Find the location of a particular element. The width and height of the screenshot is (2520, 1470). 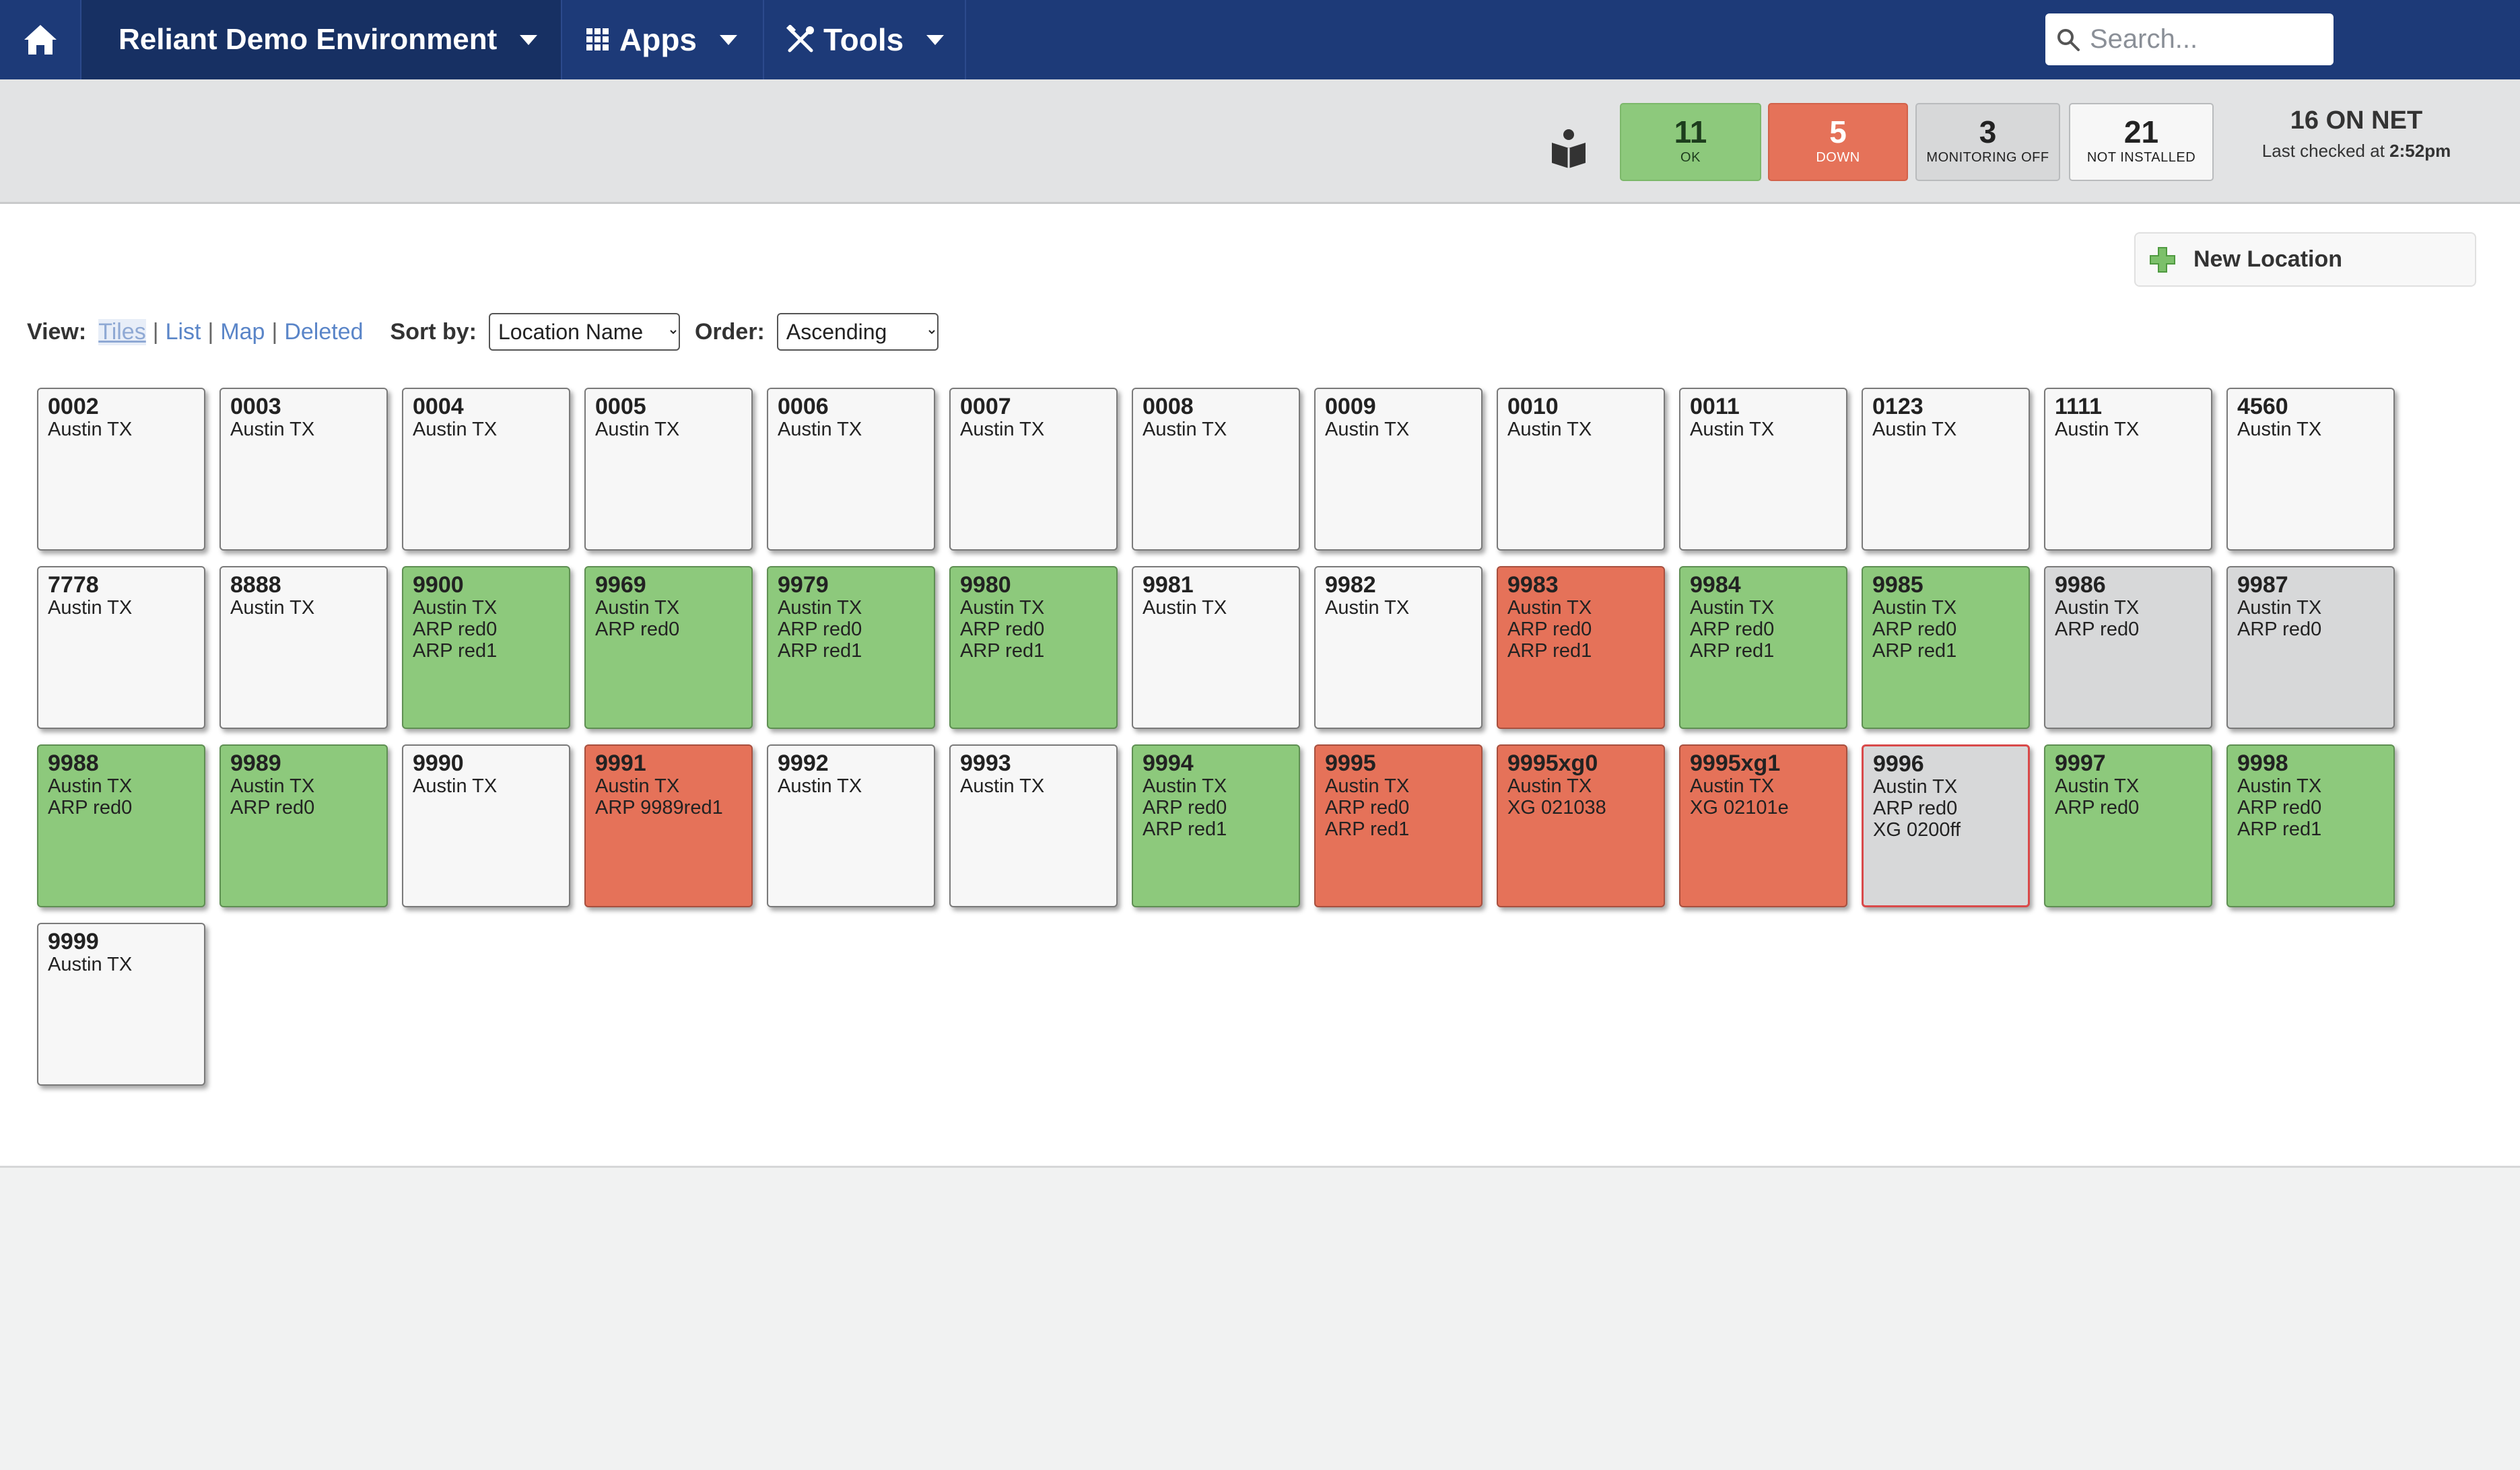

location-tile: 9995 Austin TX ARP red0 ARP red1 is located at coordinates (1398, 825).